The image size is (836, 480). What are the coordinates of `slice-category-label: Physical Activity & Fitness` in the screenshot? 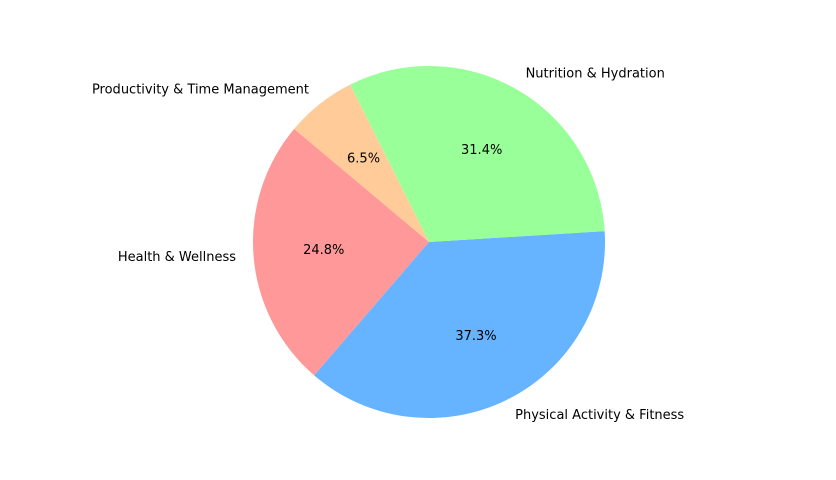 It's located at (599, 415).